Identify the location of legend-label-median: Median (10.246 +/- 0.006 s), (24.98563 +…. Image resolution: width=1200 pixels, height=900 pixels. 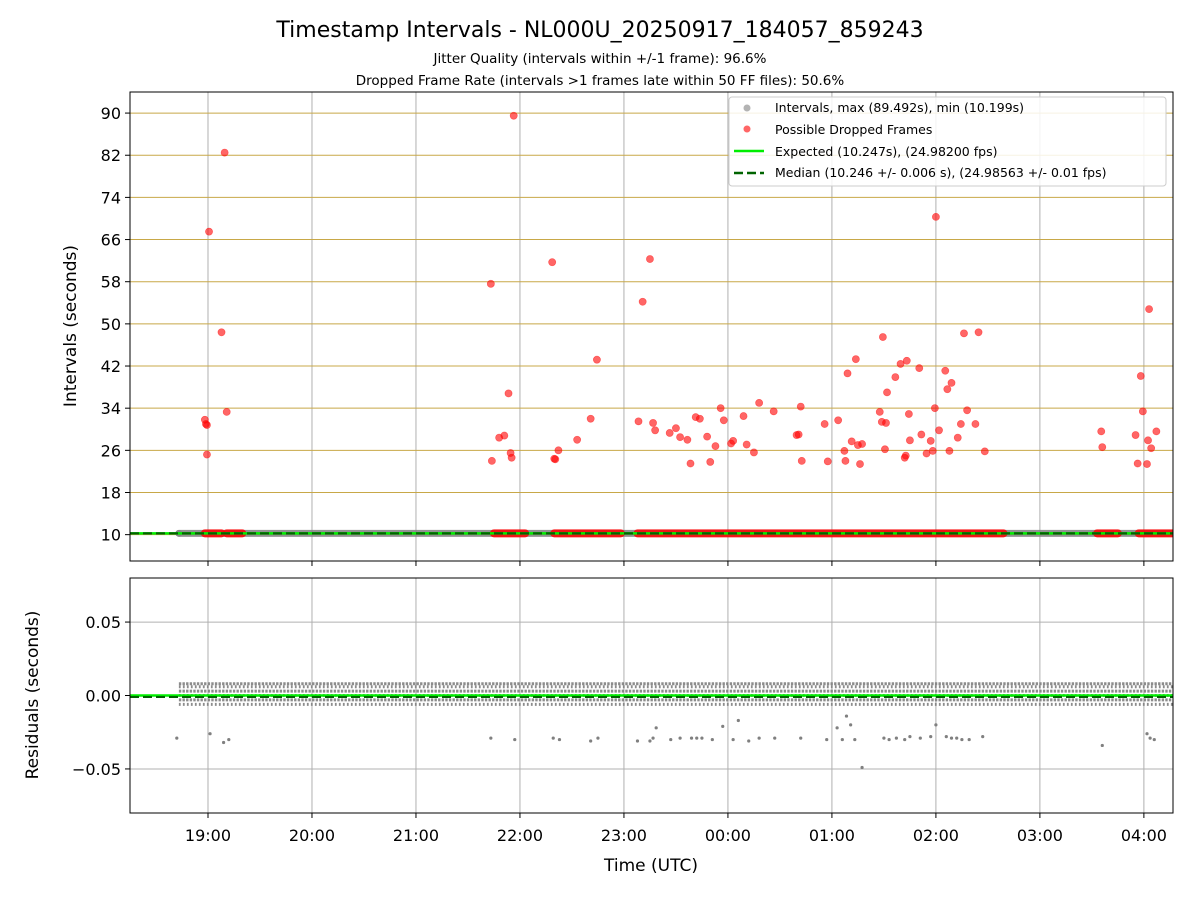
(940, 172).